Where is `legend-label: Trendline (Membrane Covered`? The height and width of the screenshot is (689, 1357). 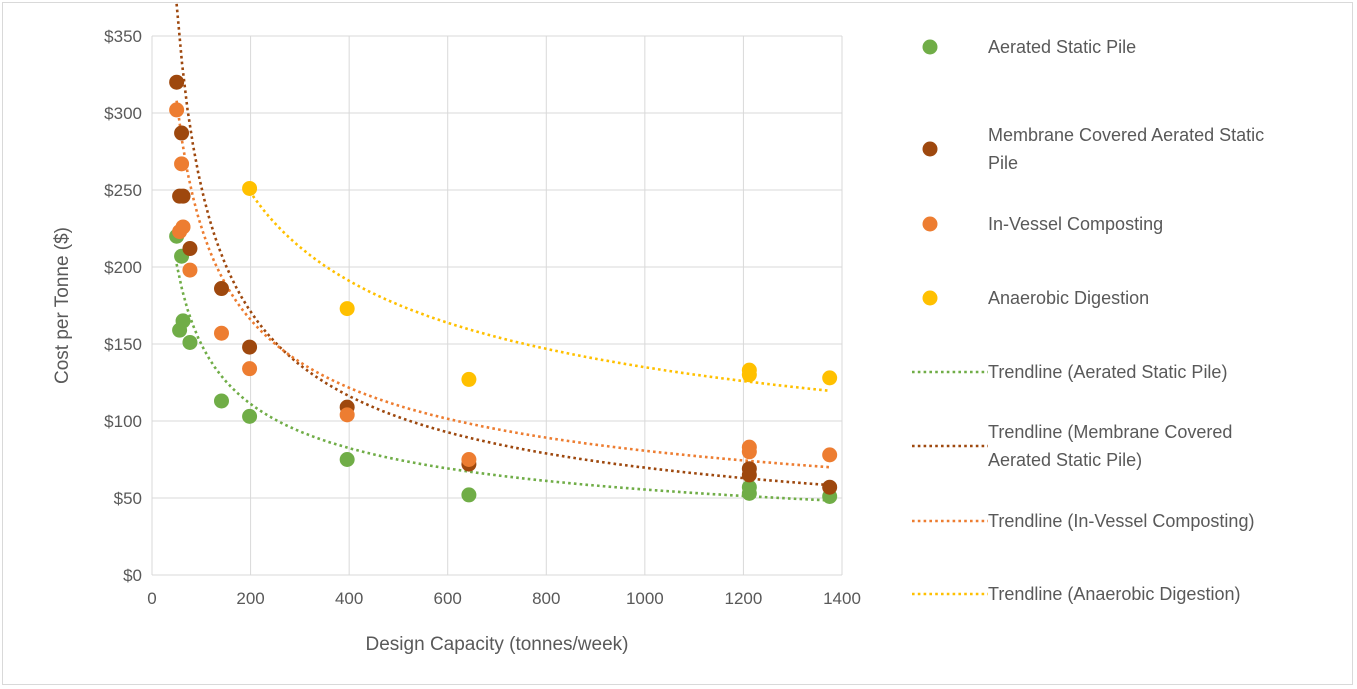
legend-label: Trendline (Membrane Covered is located at coordinates (1110, 432).